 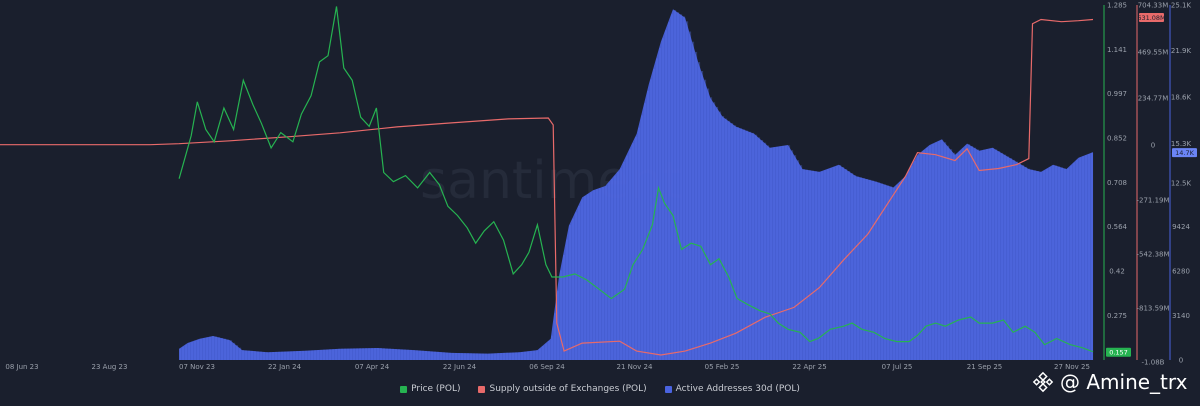 I want to click on price-tick-label: 0.708, so click(x=1117, y=183).